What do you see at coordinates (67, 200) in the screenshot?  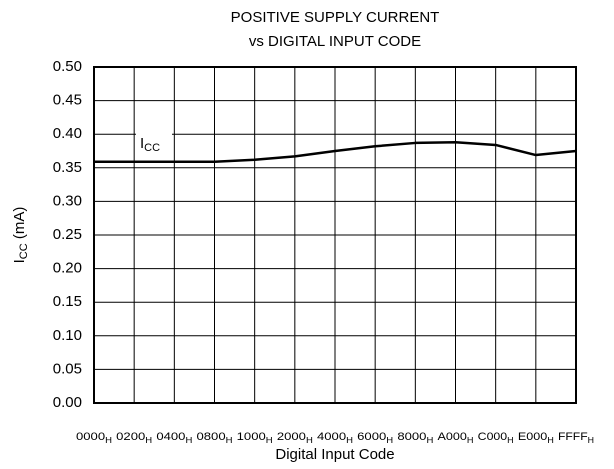 I see `y-tick-label: 0.30` at bounding box center [67, 200].